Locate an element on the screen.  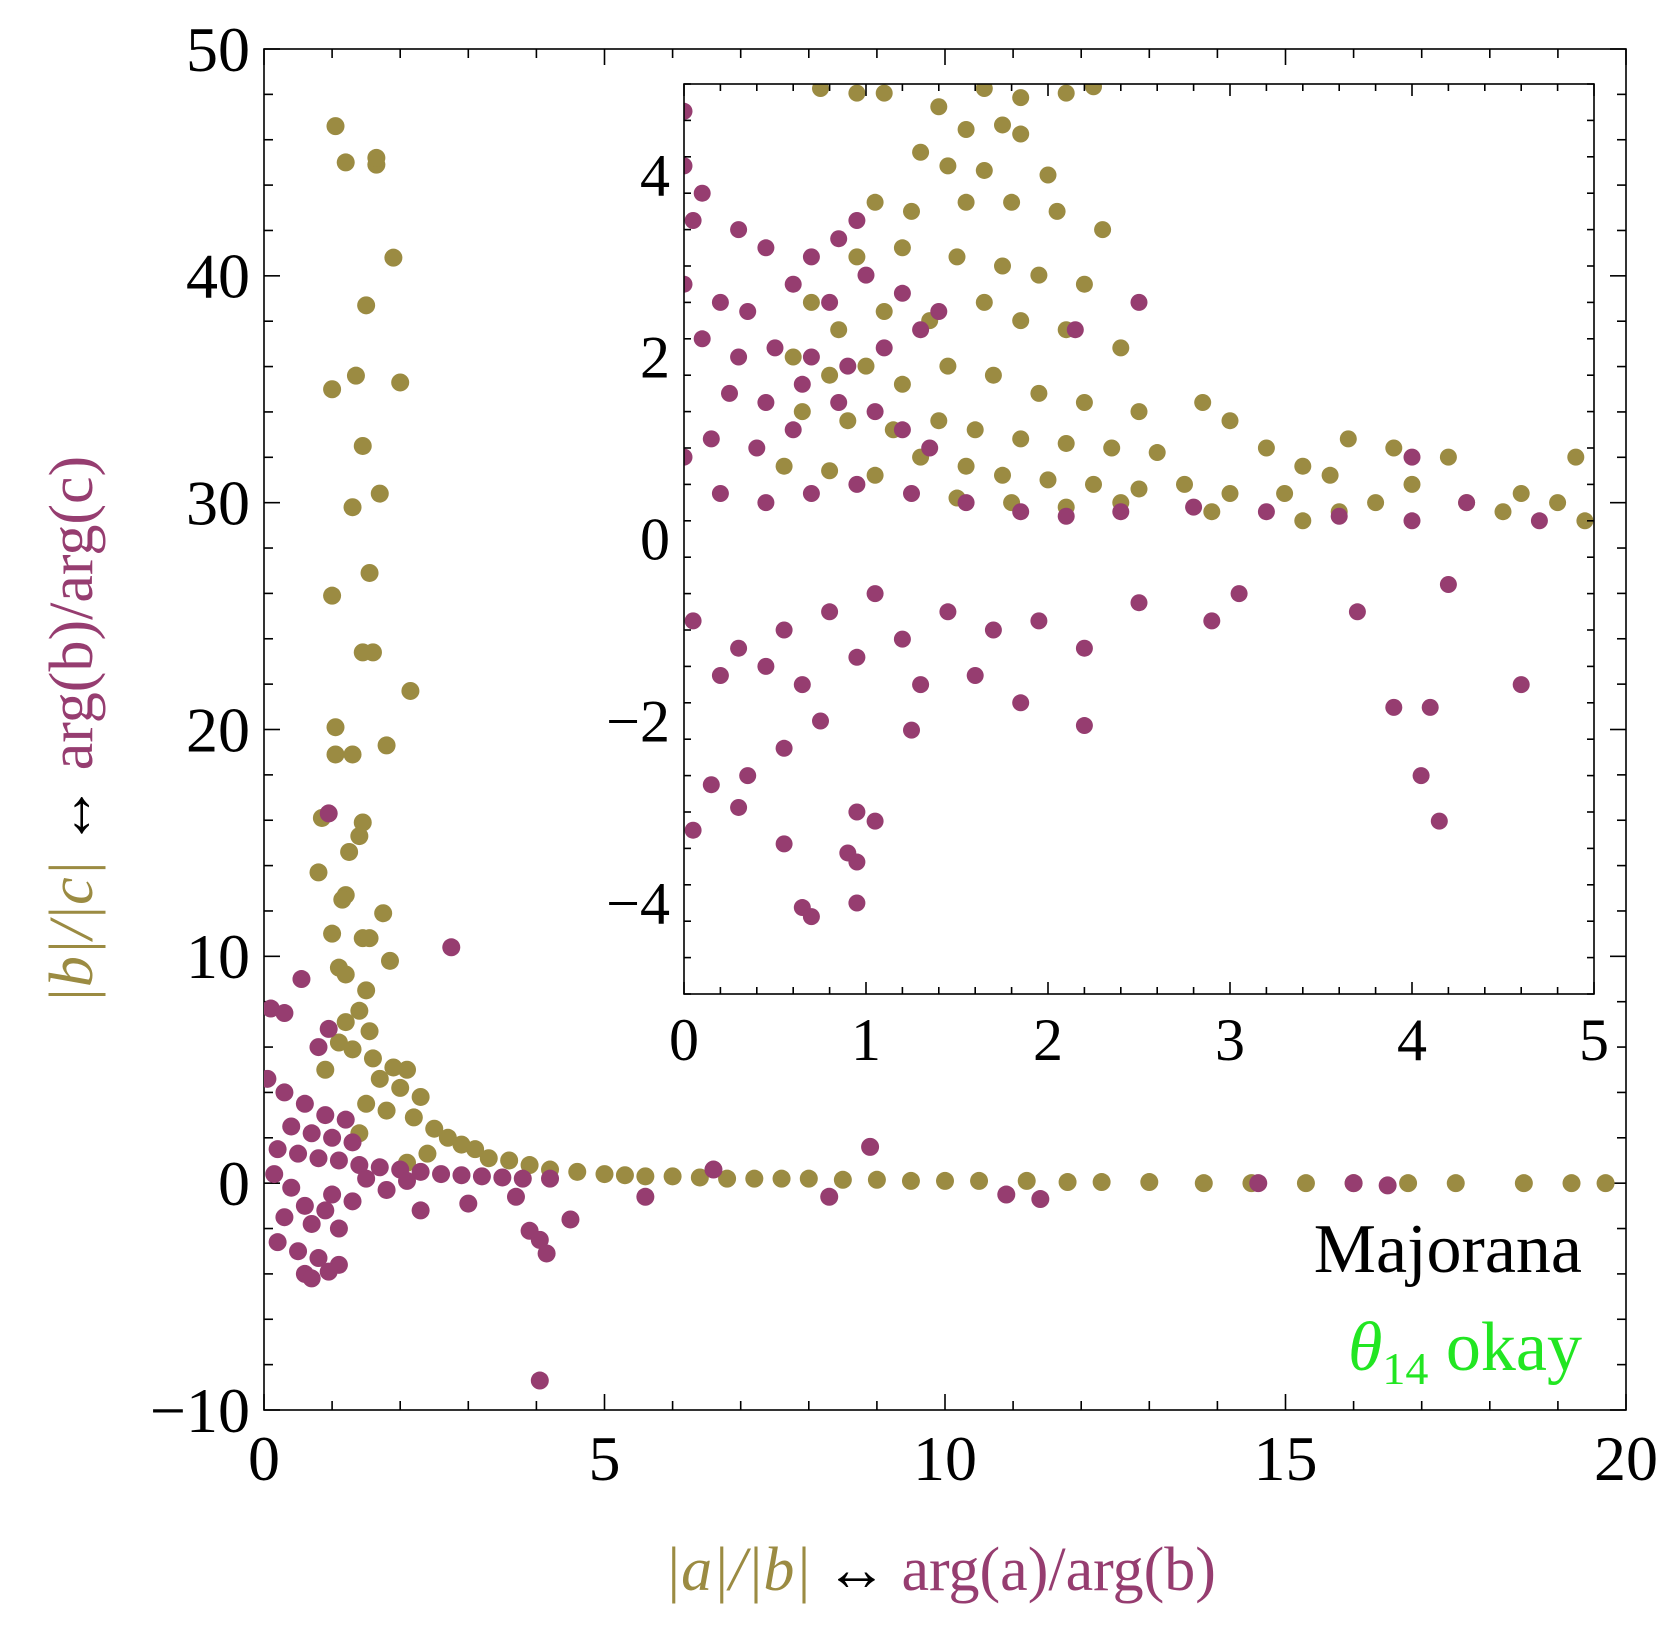
main-y-tick-label: −10 is located at coordinates (200, 1410).